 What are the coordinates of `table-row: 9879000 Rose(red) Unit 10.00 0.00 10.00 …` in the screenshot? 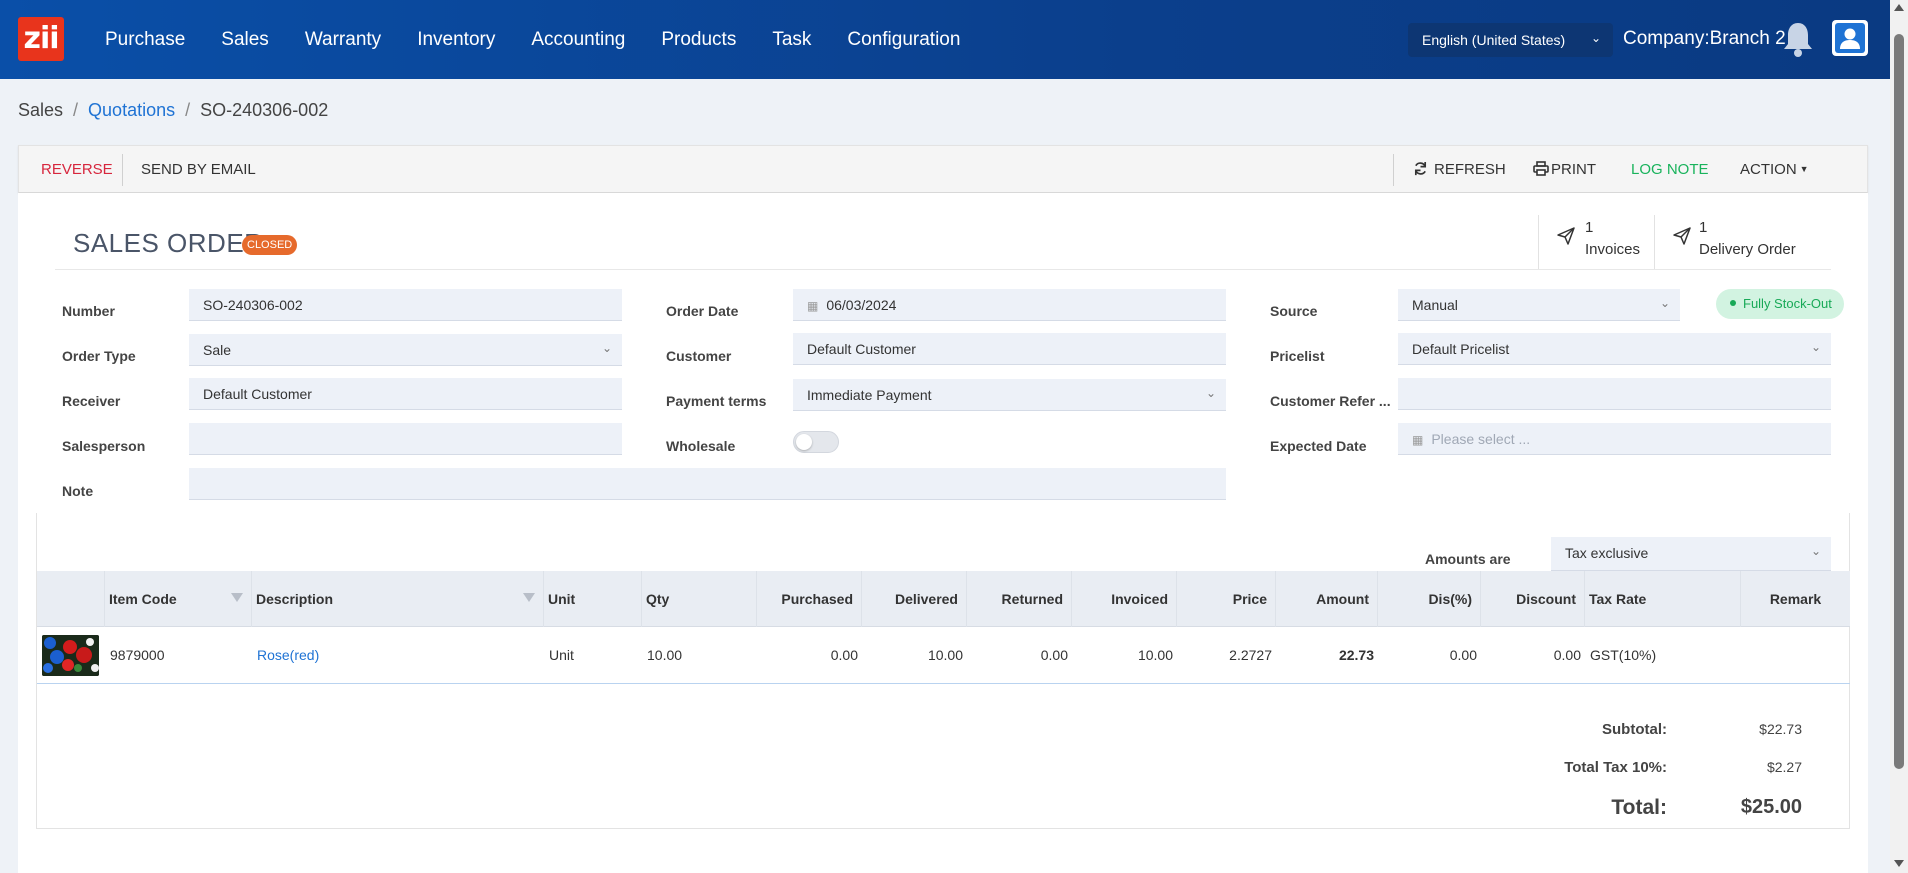 It's located at (943, 655).